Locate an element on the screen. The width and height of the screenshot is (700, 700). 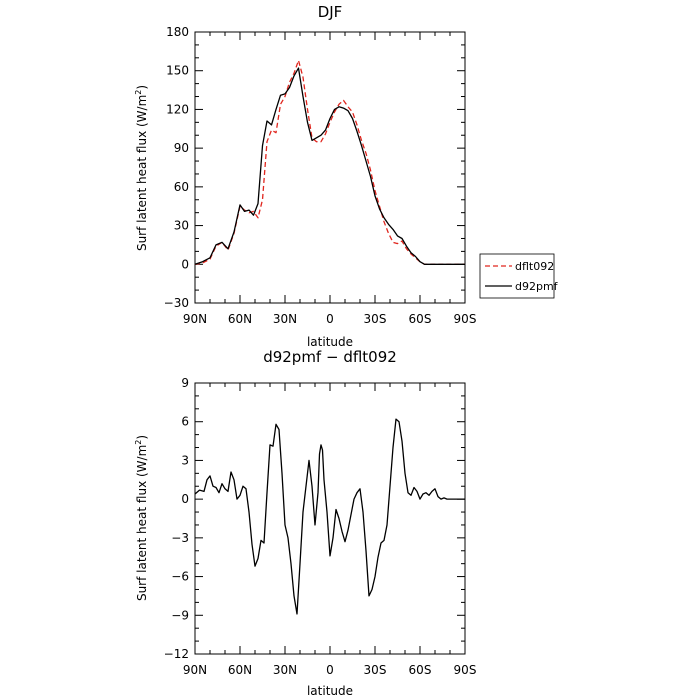
top-y-axis-label-sup: 2 is located at coordinates (138, 92).